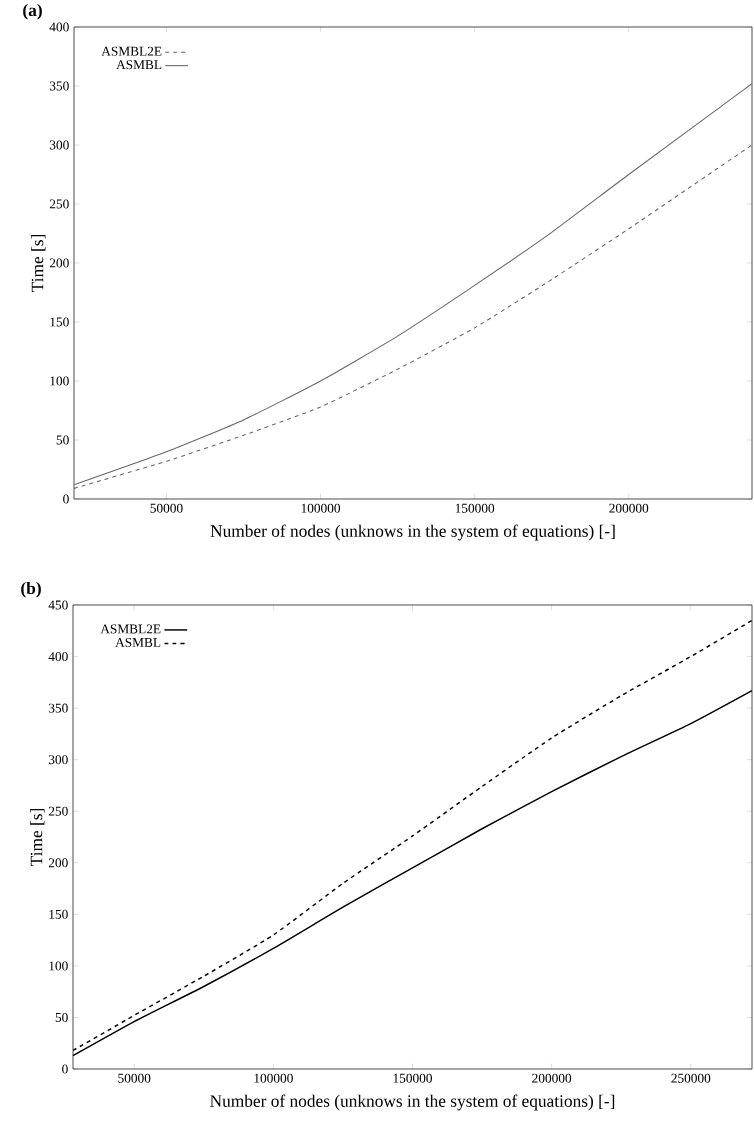 The height and width of the screenshot is (1139, 754). What do you see at coordinates (691, 1078) in the screenshot?
I see `x-tick-label: 250000` at bounding box center [691, 1078].